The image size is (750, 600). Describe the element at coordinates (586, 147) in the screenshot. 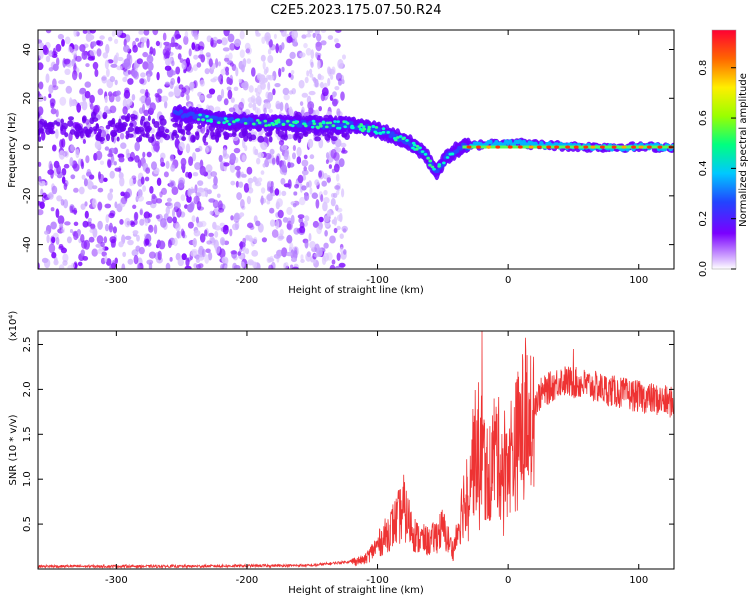

I see `ridge-peak` at that location.